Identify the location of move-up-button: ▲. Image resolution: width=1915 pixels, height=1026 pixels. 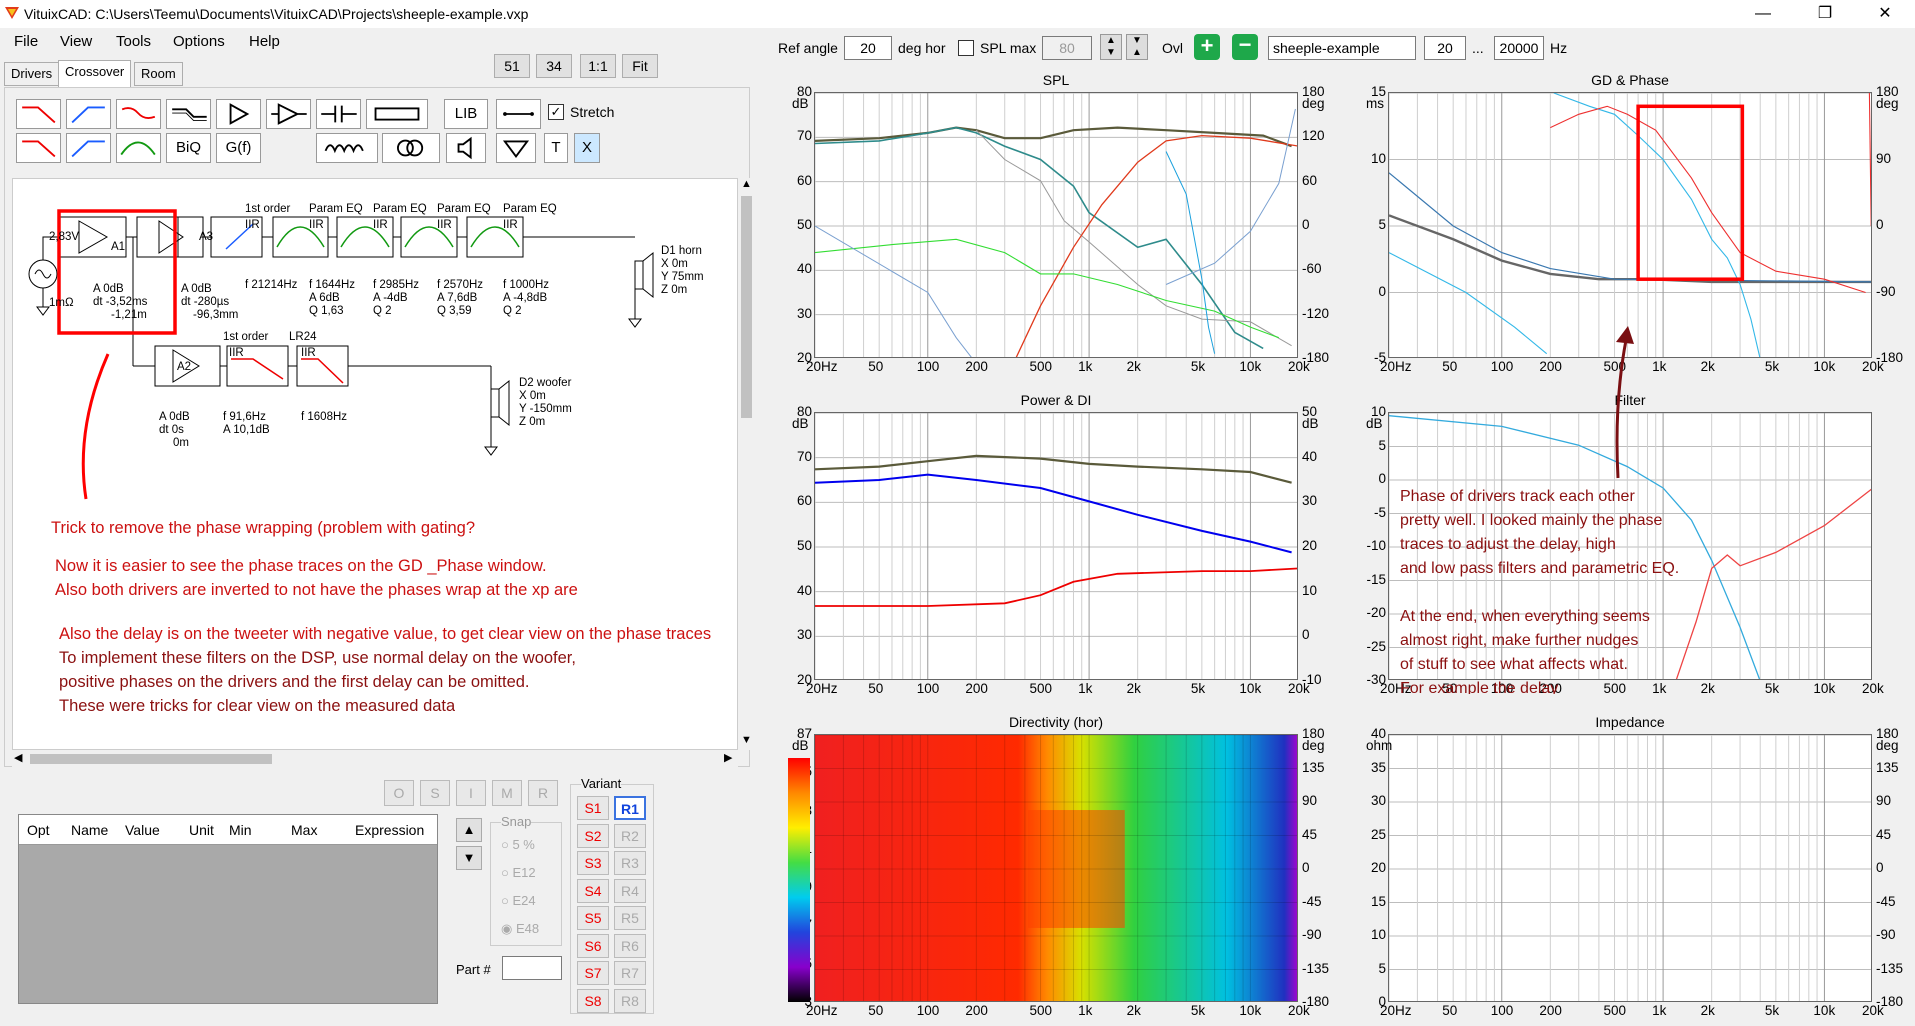
(469, 830).